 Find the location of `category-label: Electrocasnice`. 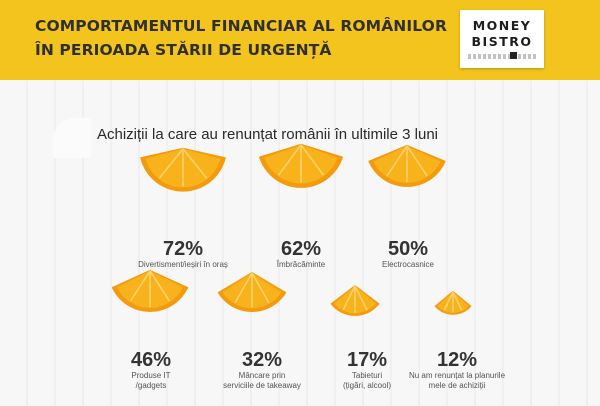

category-label: Electrocasnice is located at coordinates (408, 264).